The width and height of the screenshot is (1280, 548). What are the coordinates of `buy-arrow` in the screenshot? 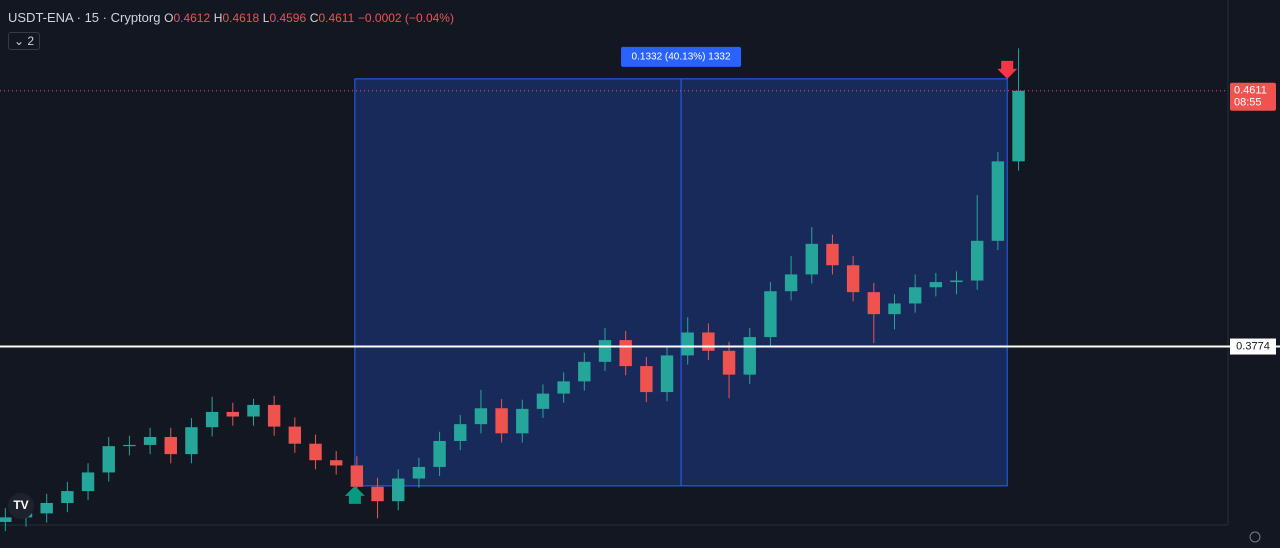 It's located at (354, 494).